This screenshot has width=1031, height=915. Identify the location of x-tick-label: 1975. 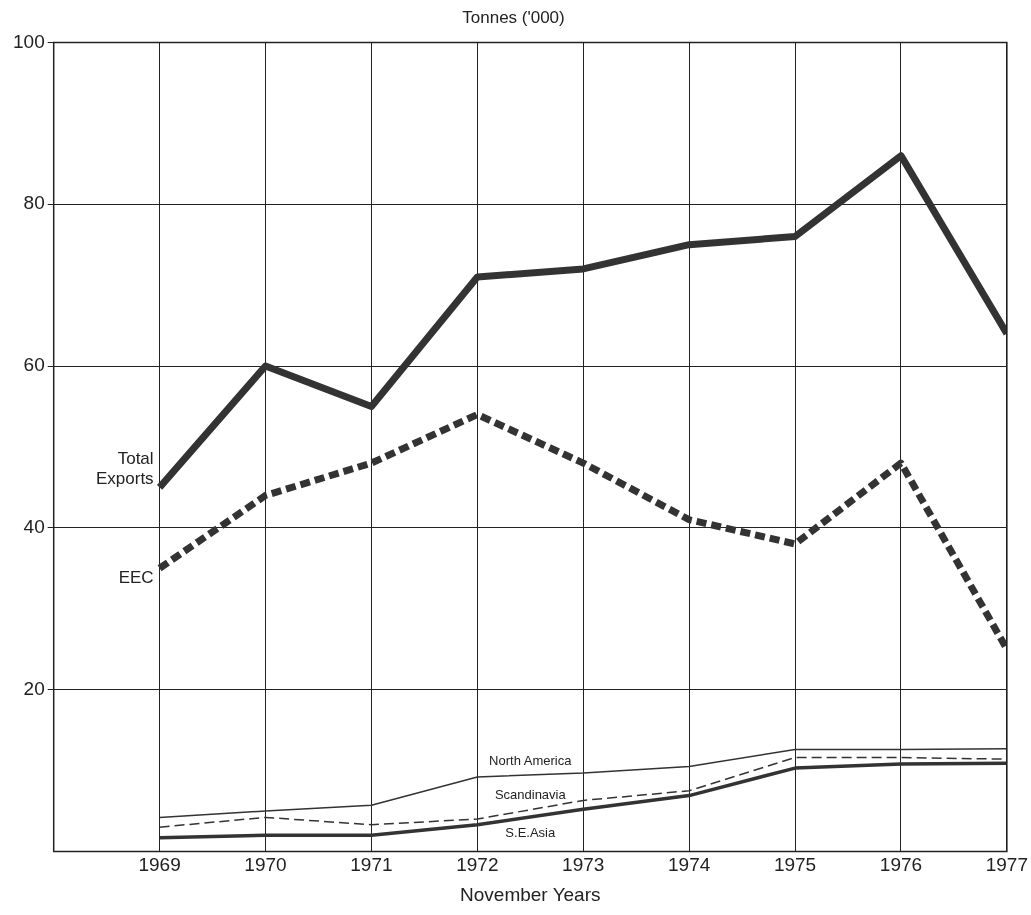
(795, 865).